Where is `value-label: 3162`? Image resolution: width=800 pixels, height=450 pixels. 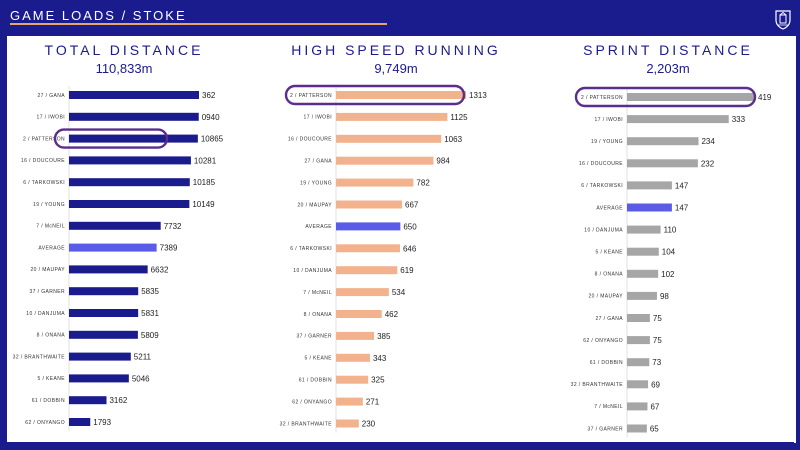
value-label: 3162 is located at coordinates (118, 400).